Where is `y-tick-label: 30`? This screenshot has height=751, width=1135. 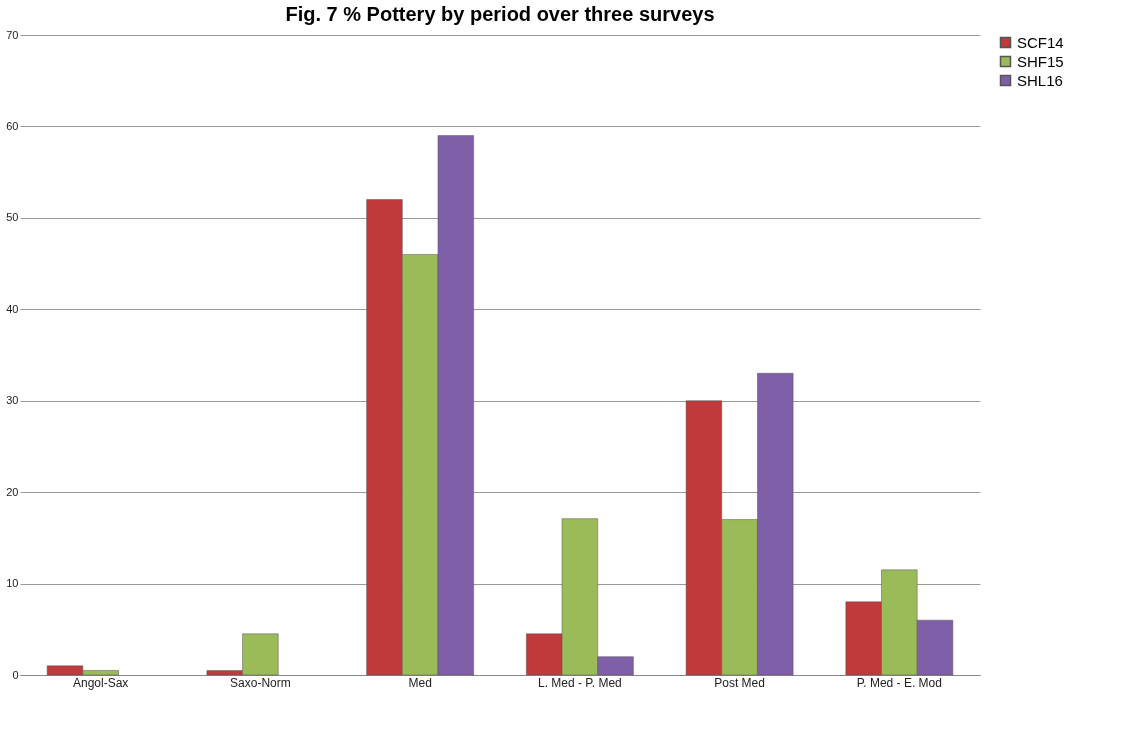 y-tick-label: 30 is located at coordinates (12, 400).